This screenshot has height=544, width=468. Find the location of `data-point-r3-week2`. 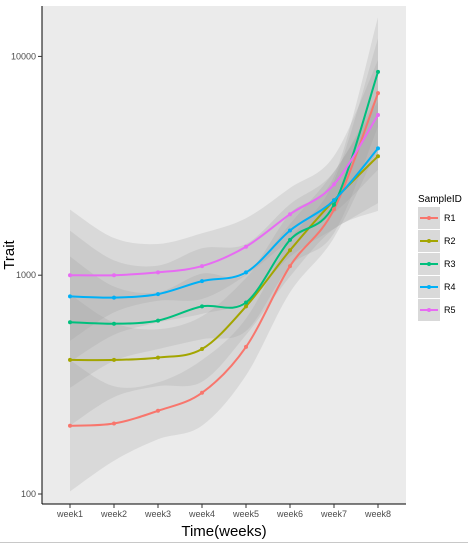

data-point-r3-week2 is located at coordinates (114, 323).